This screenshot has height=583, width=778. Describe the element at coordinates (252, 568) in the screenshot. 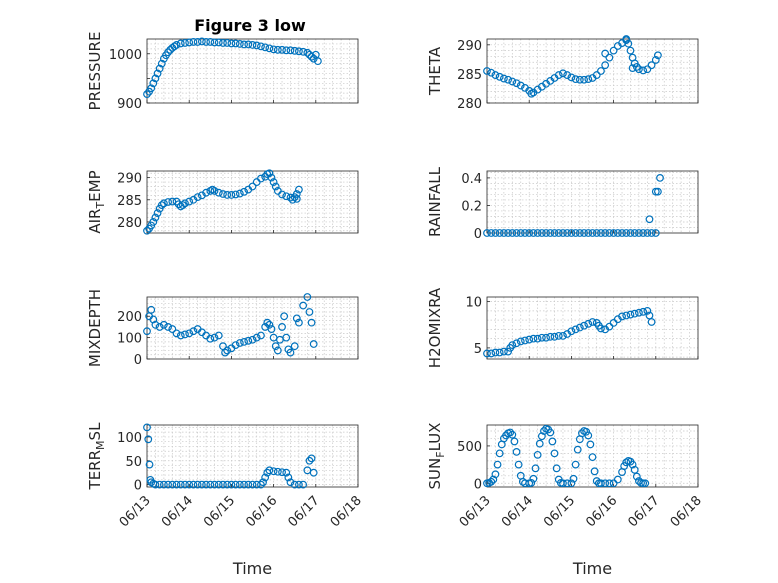

I see `x-axis-label: Time` at that location.